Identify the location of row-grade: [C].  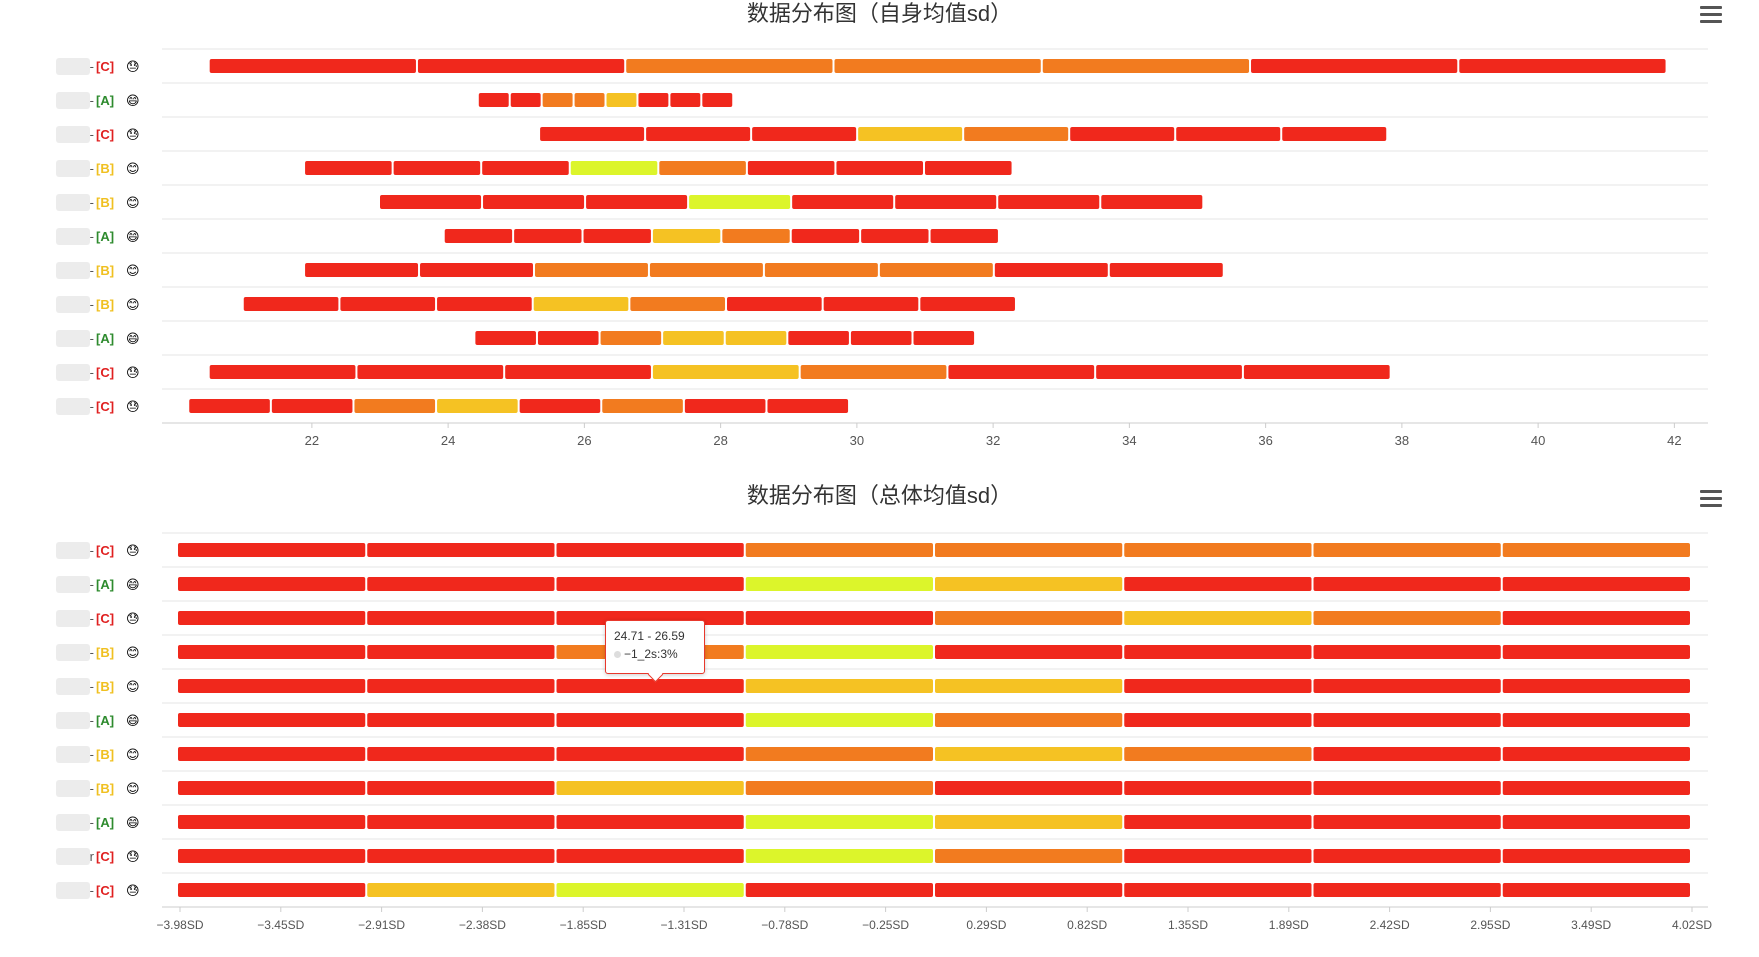
(105, 134).